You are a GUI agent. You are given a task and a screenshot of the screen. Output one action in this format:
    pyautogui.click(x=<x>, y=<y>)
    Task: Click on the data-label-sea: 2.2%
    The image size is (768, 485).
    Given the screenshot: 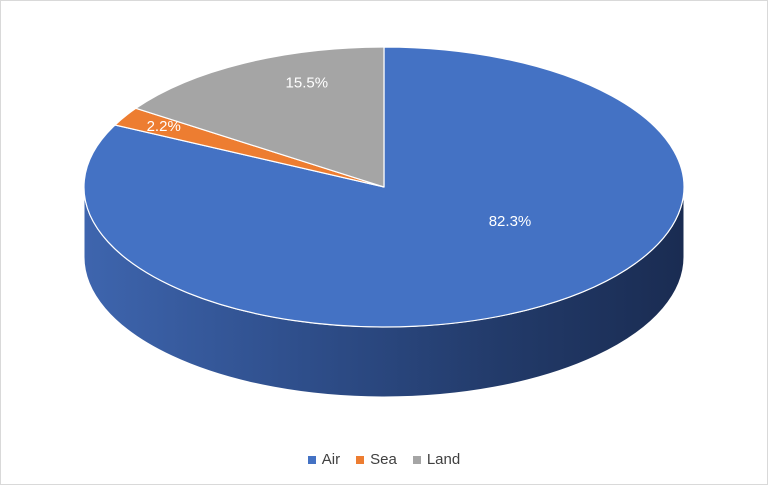 What is the action you would take?
    pyautogui.click(x=164, y=126)
    